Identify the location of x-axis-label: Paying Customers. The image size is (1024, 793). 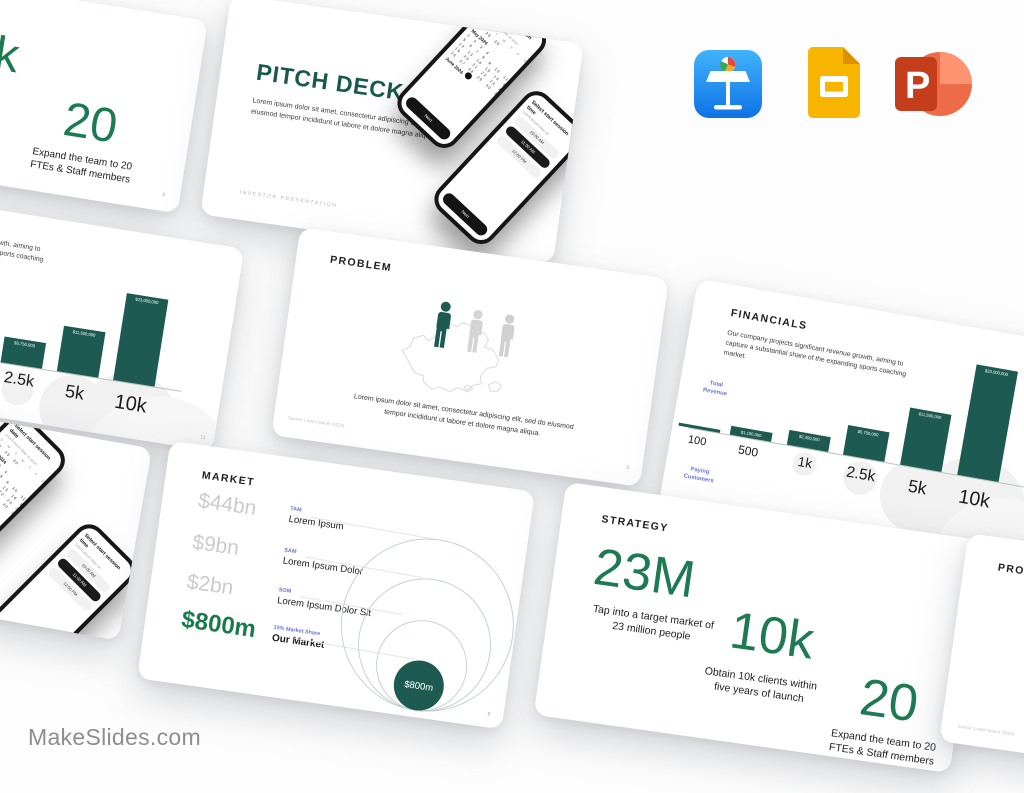
(699, 475).